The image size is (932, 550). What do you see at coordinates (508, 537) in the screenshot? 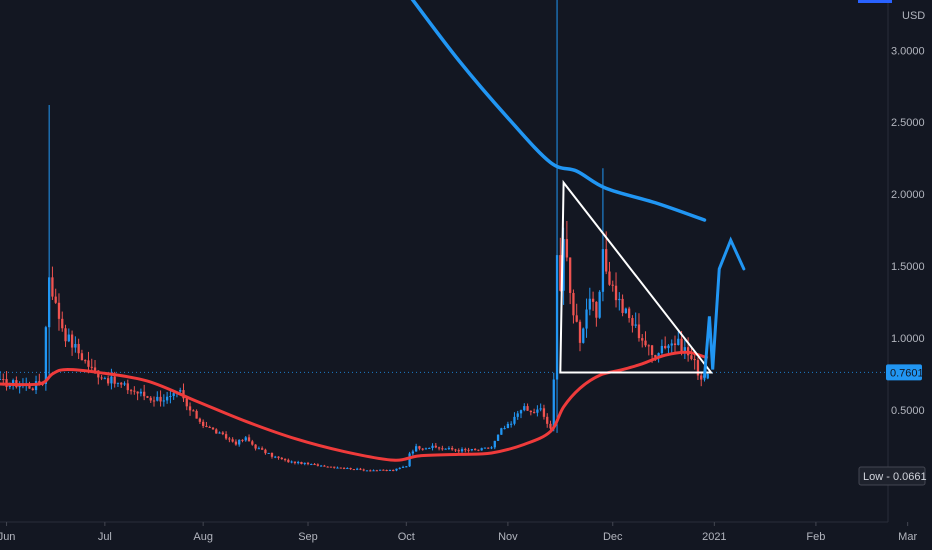
I see `x-tick-label: Nov` at bounding box center [508, 537].